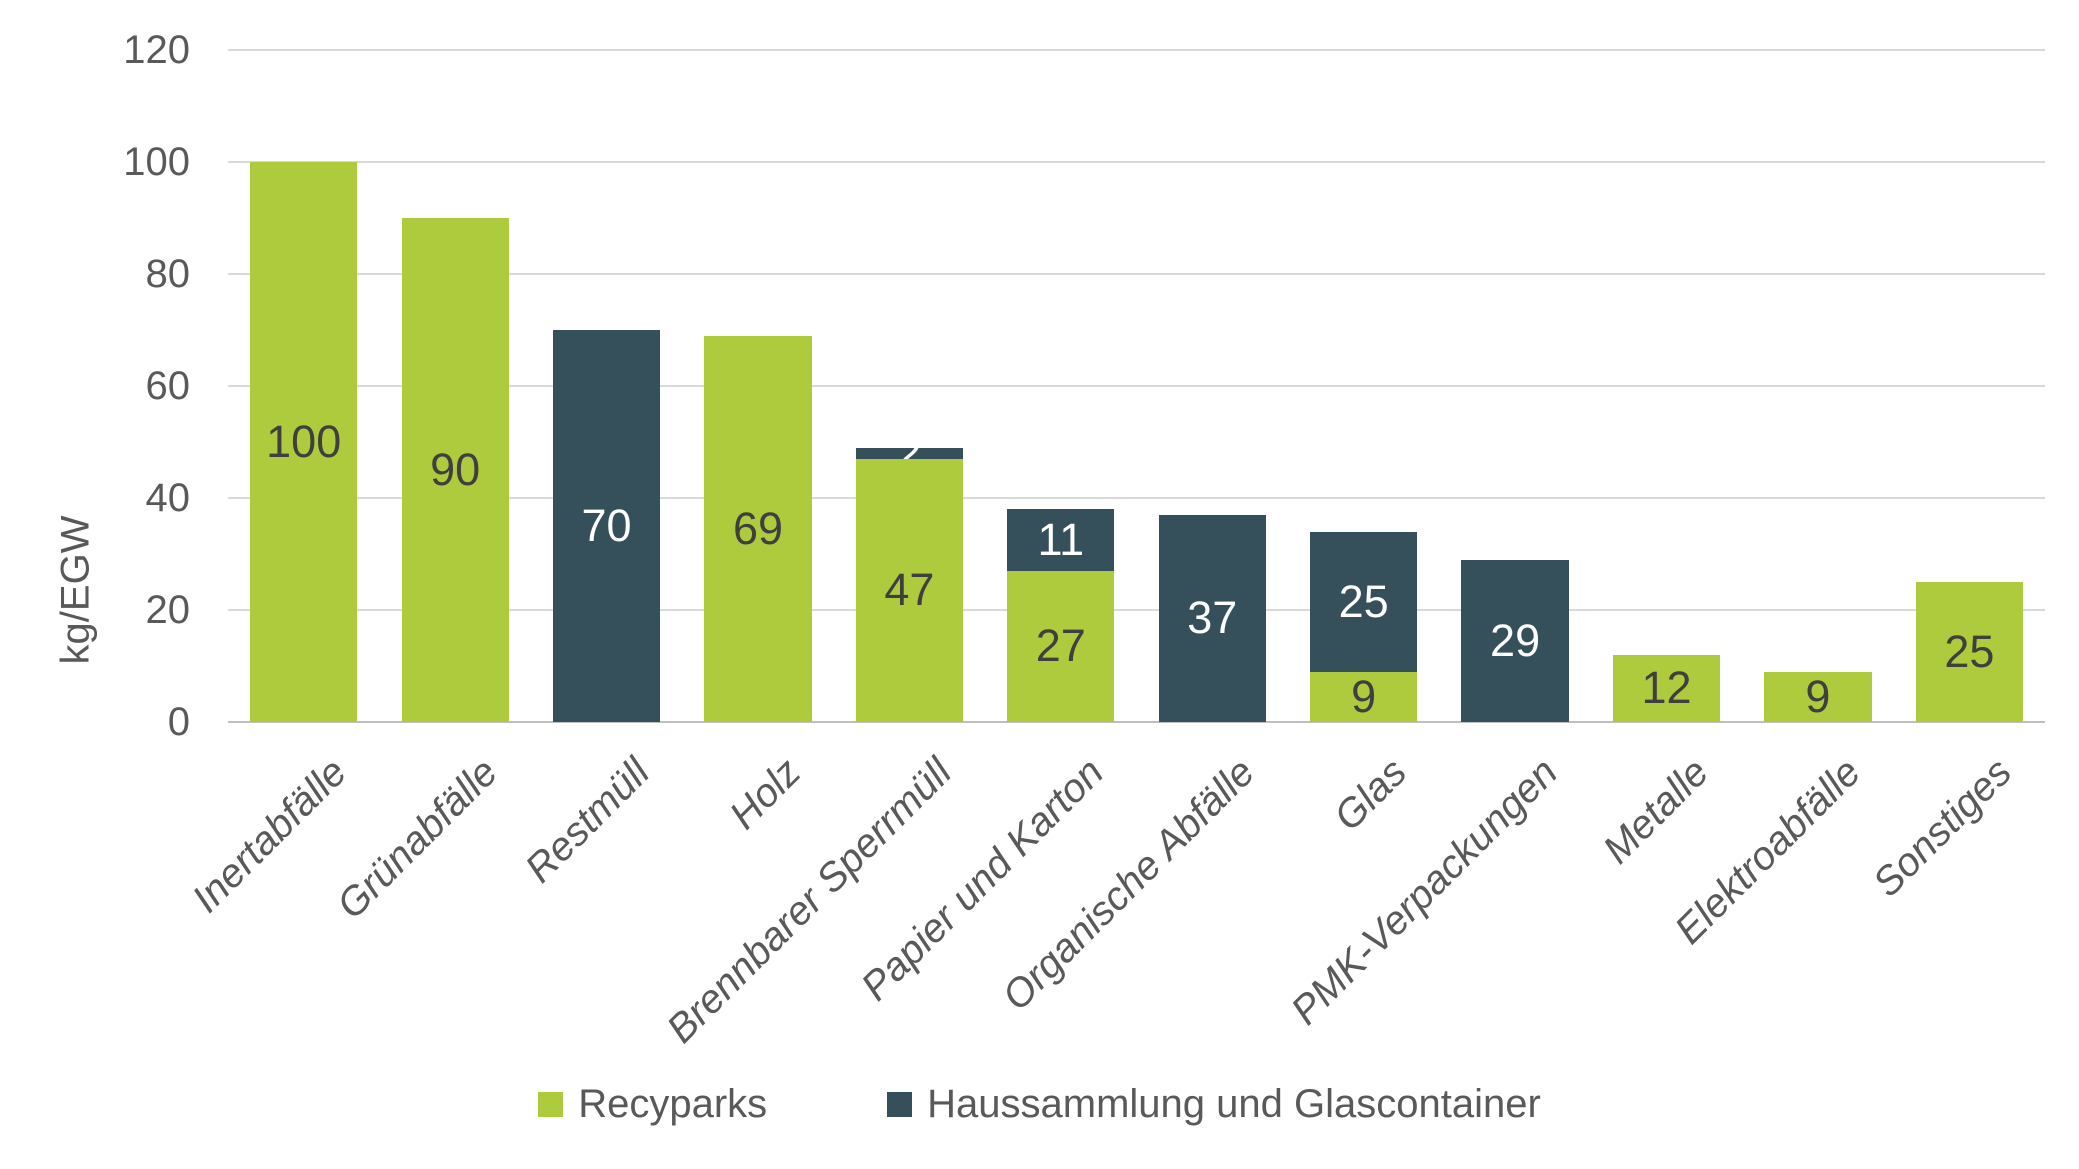  What do you see at coordinates (587, 821) in the screenshot?
I see `x-axis-category-label: Restmüll` at bounding box center [587, 821].